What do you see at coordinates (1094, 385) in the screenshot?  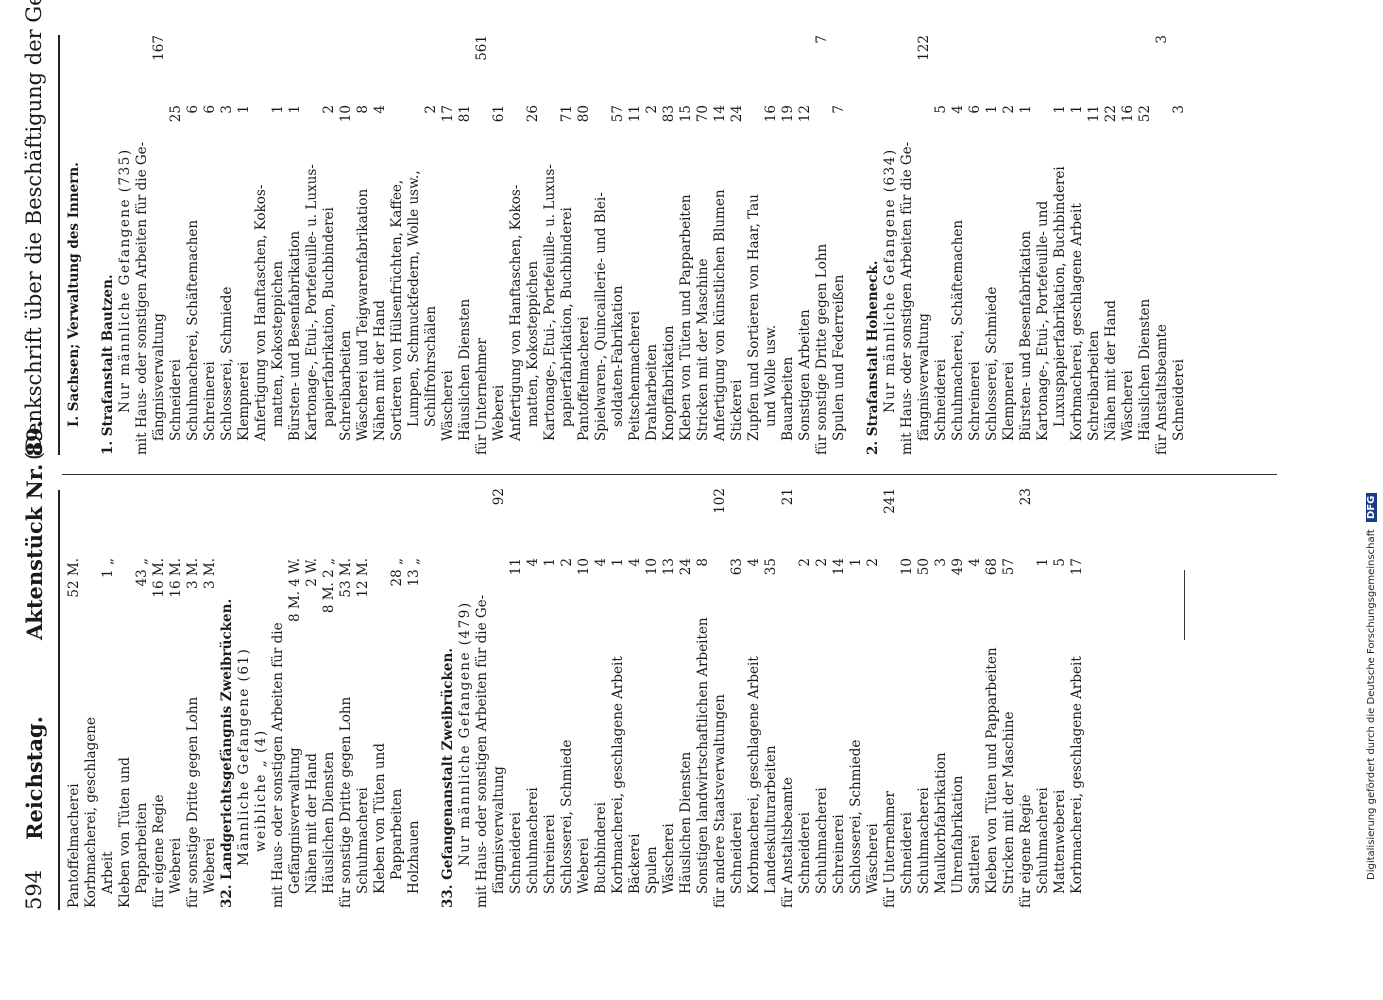 I see `entry-label: Schreibarbeiten` at bounding box center [1094, 385].